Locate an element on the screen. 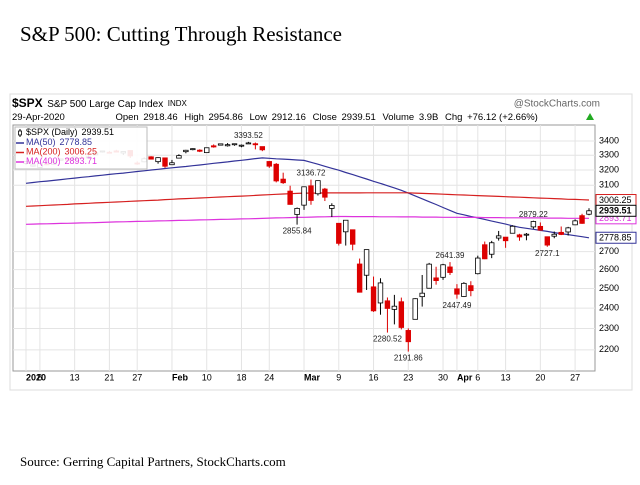 The height and width of the screenshot is (485, 640). change-value: +76.12 (+2.66%) is located at coordinates (502, 117).